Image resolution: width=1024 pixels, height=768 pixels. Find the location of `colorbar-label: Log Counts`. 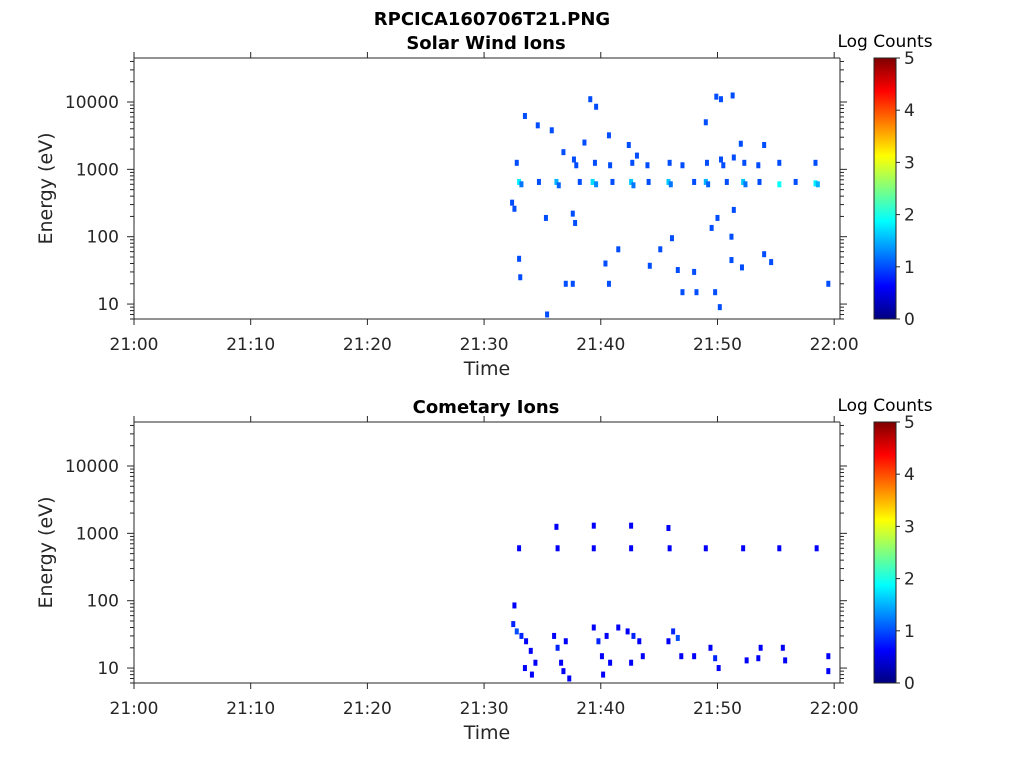

colorbar-label: Log Counts is located at coordinates (884, 406).